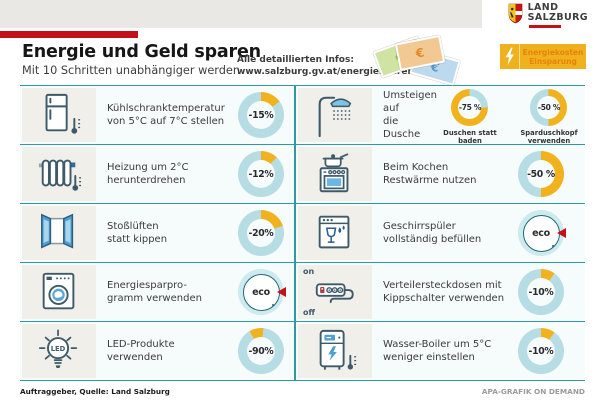  What do you see at coordinates (295, 233) in the screenshot?
I see `column-divider` at bounding box center [295, 233].